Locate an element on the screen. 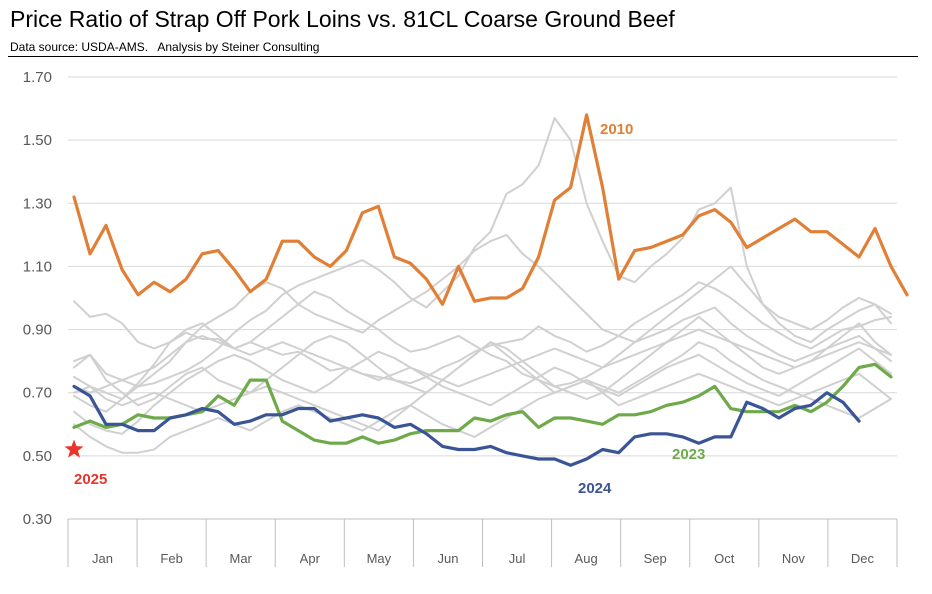  star-marker-2025 is located at coordinates (74, 448).